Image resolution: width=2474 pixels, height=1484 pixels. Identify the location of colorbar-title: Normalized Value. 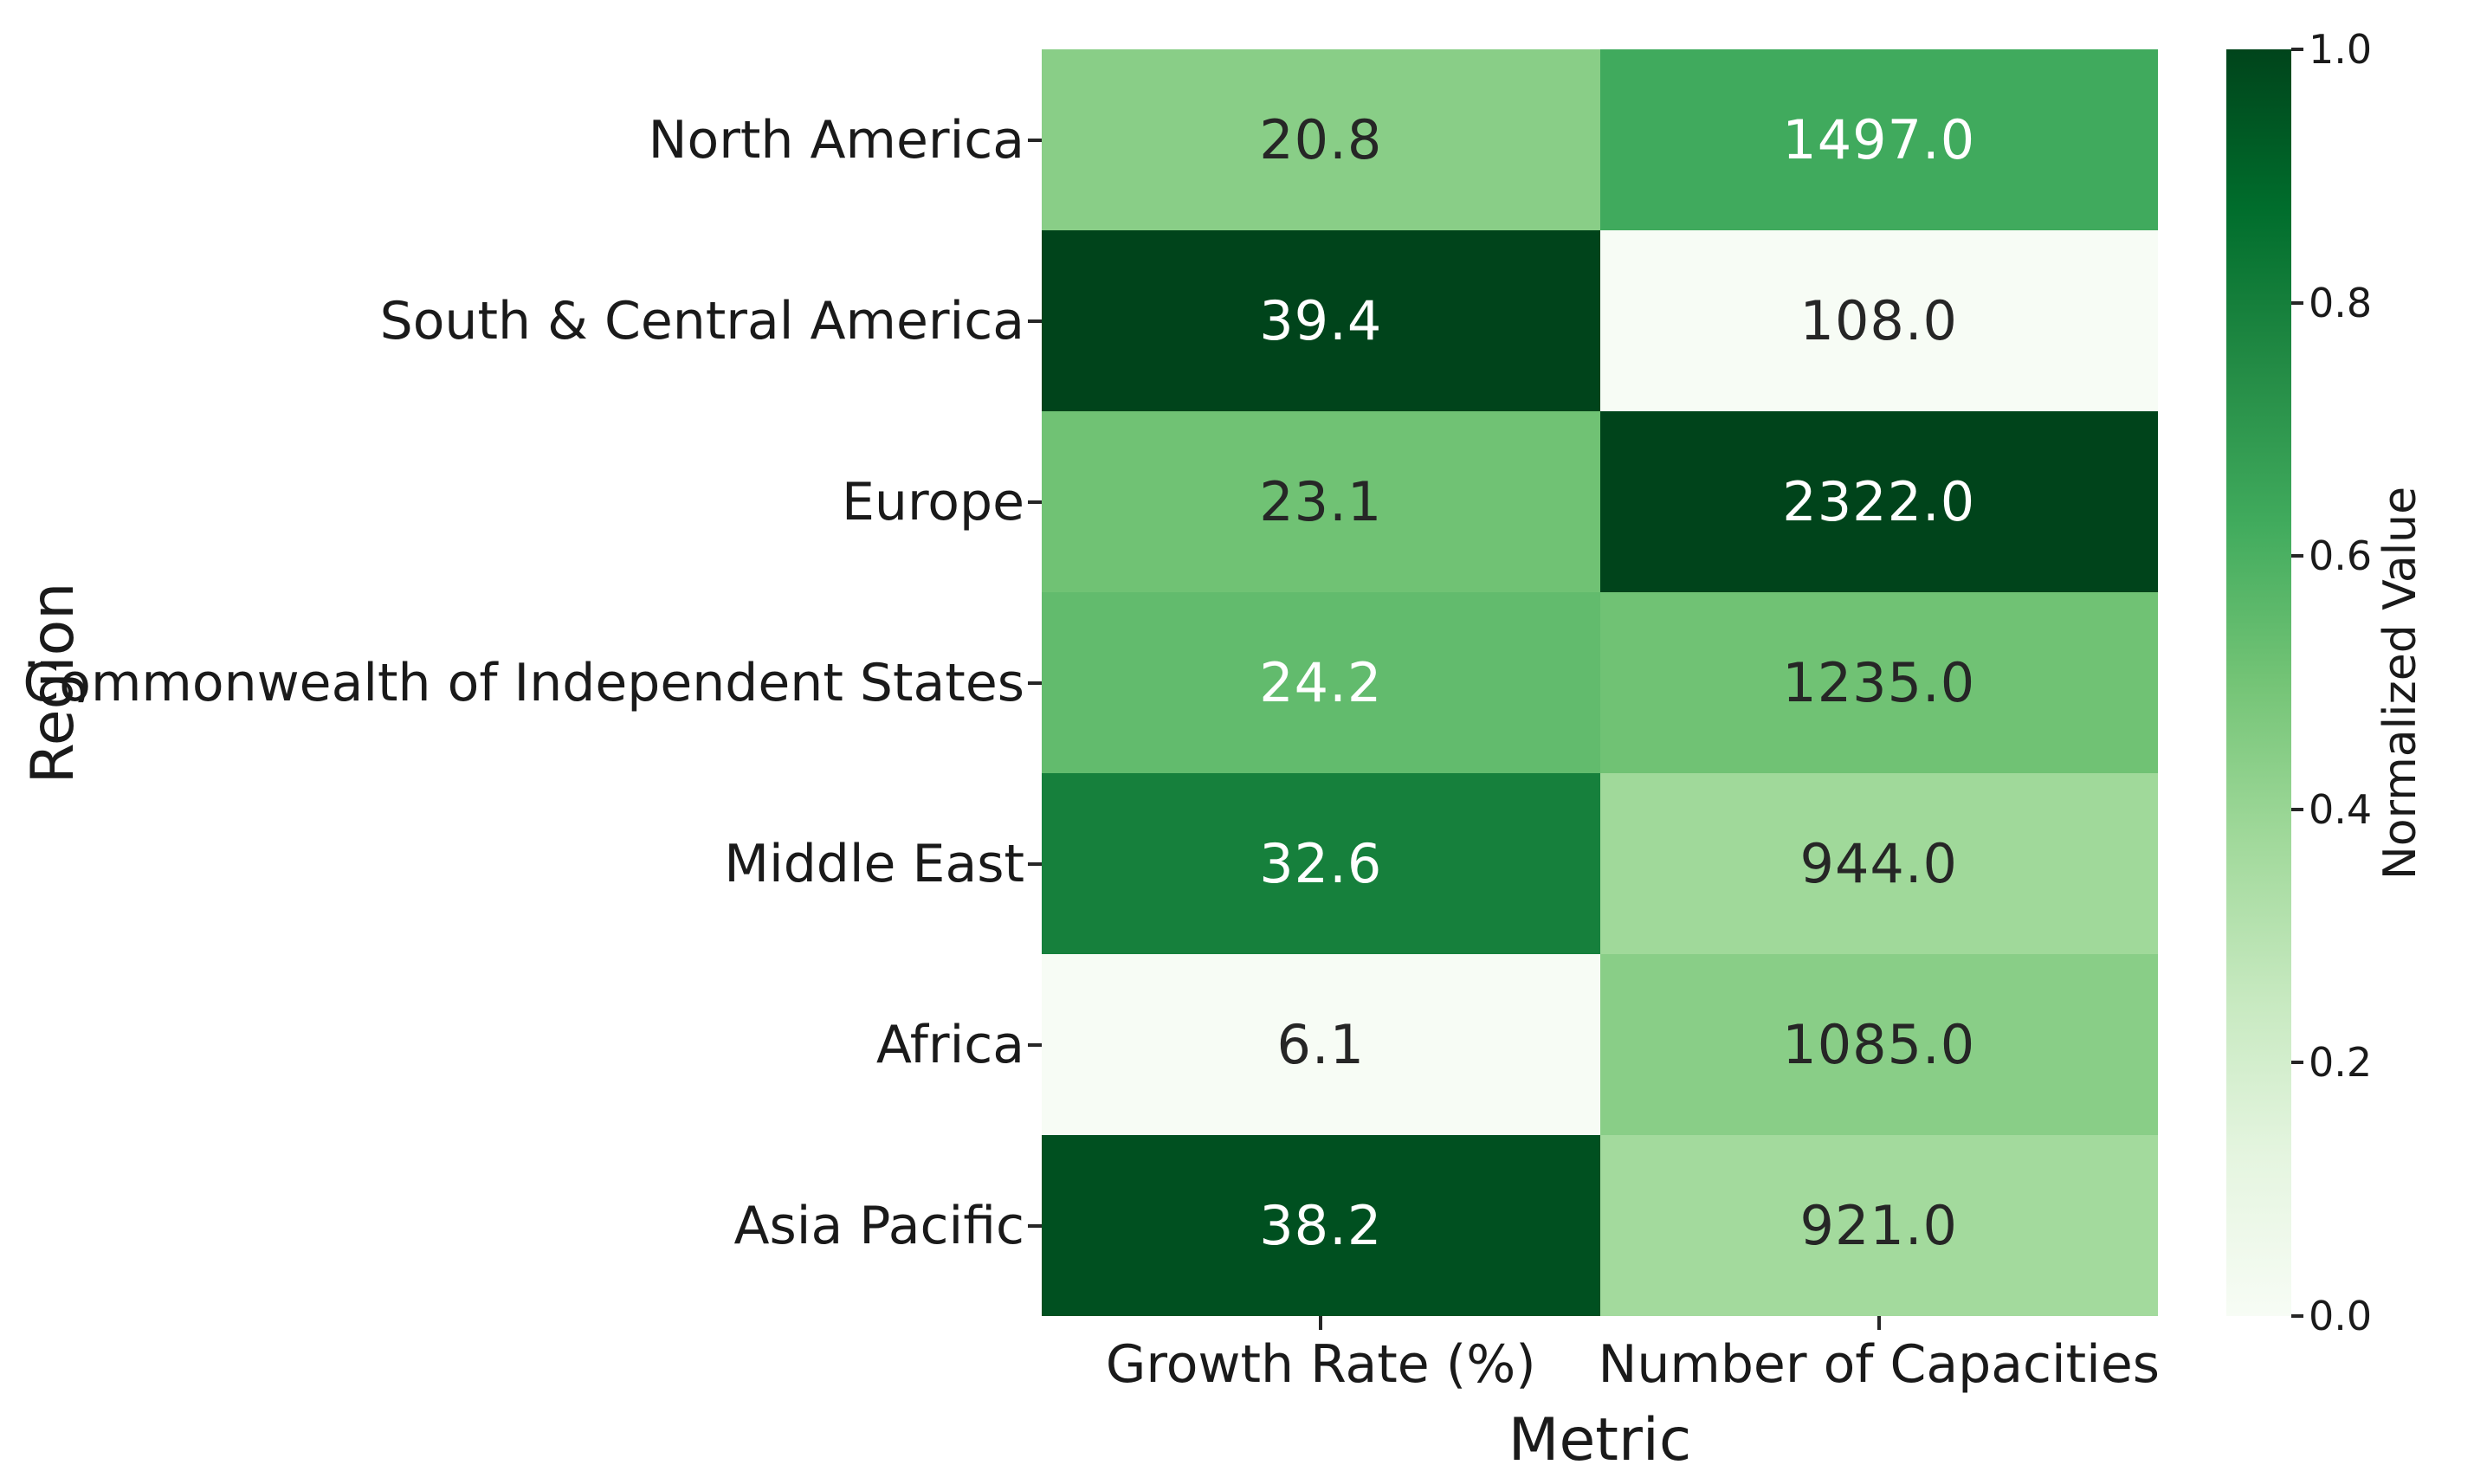
(2400, 683).